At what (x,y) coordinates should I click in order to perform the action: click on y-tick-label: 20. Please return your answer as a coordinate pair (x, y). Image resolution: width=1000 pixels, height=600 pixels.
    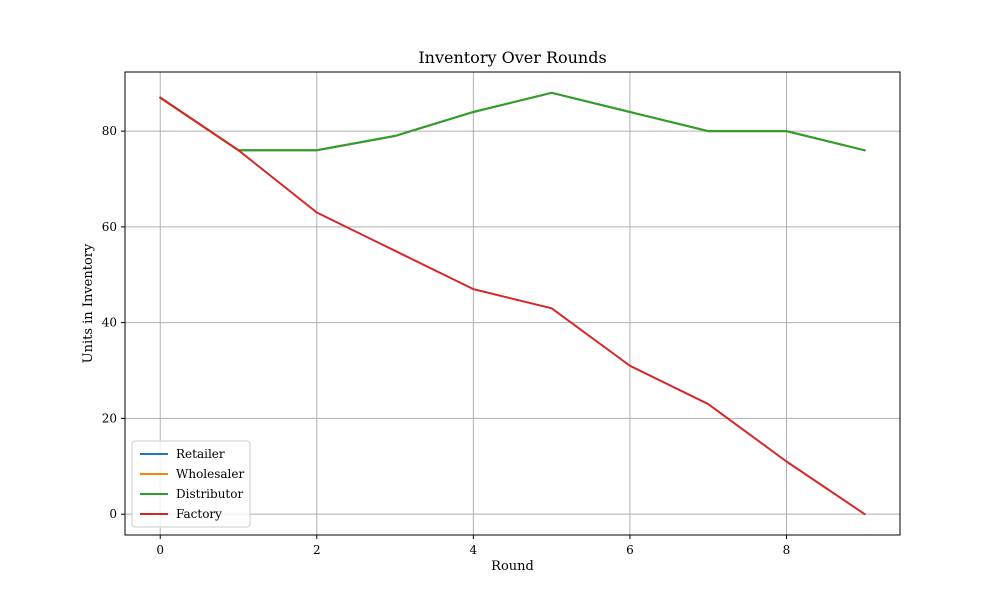
    Looking at the image, I should click on (109, 418).